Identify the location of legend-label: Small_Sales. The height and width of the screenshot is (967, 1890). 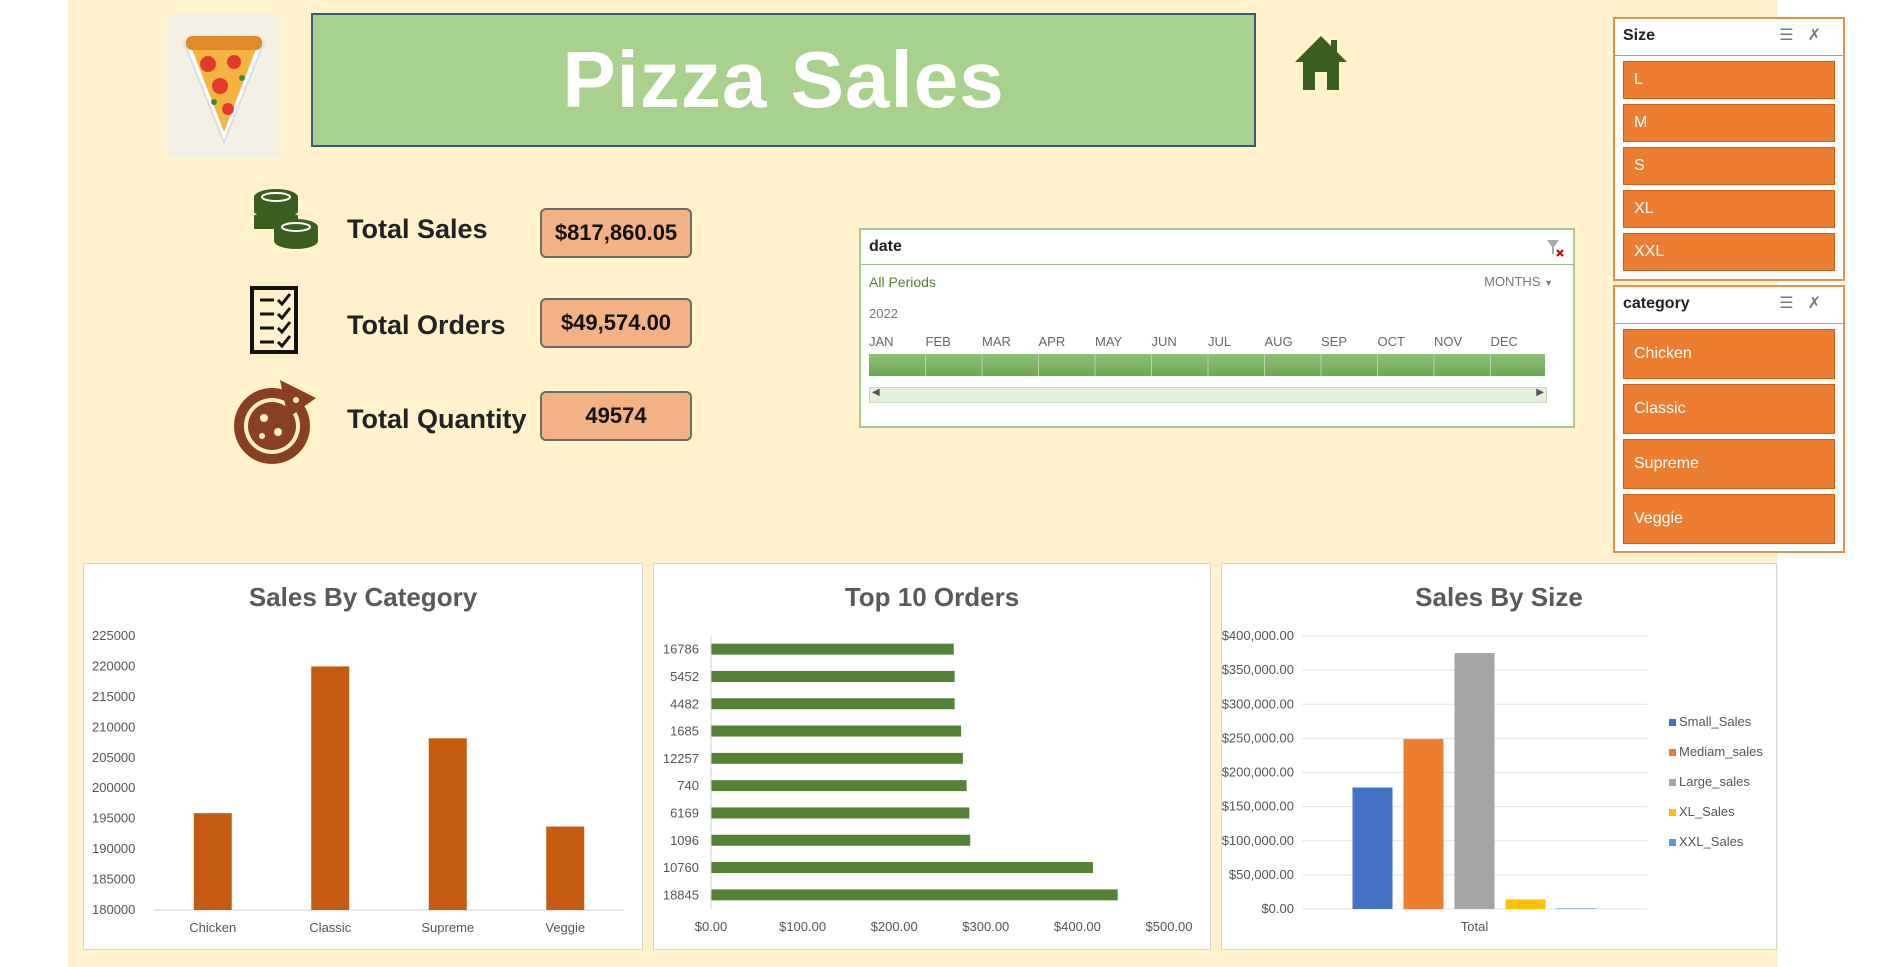
(1715, 721).